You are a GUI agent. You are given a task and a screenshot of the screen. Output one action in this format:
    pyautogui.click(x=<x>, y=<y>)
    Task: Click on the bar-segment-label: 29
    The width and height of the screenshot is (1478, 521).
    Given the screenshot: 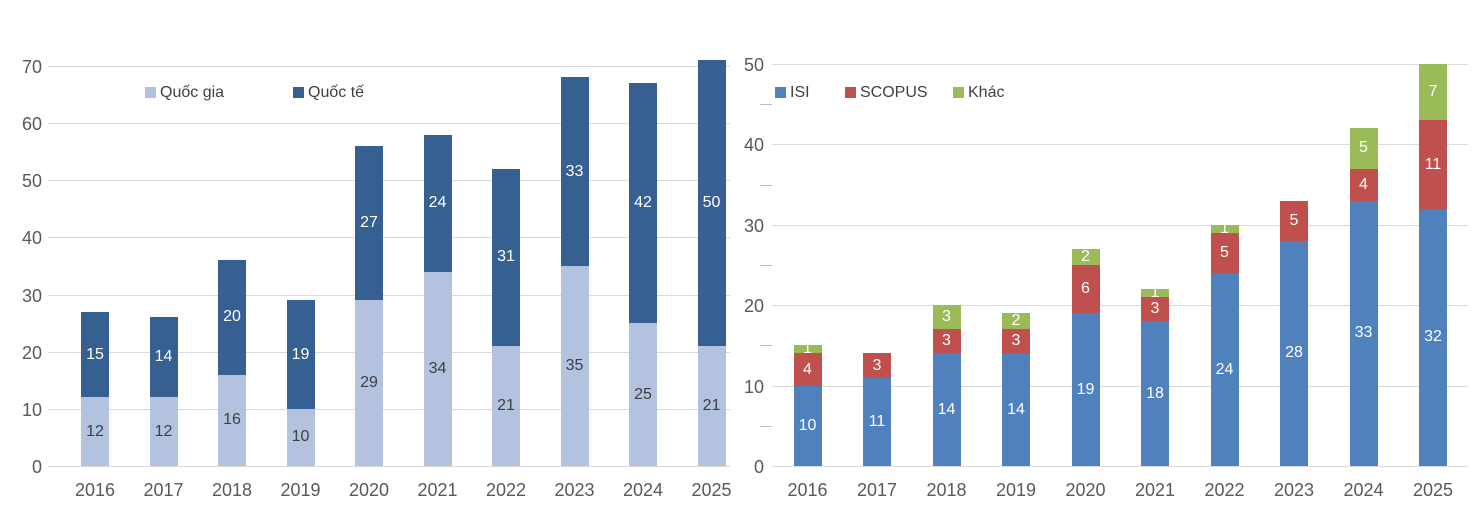 What is the action you would take?
    pyautogui.click(x=369, y=383)
    